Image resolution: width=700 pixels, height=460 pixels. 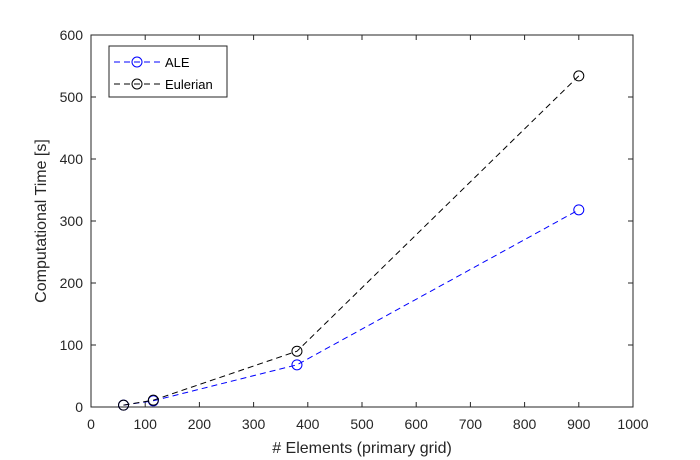 What do you see at coordinates (177, 62) in the screenshot?
I see `legend-label-ale: ALE` at bounding box center [177, 62].